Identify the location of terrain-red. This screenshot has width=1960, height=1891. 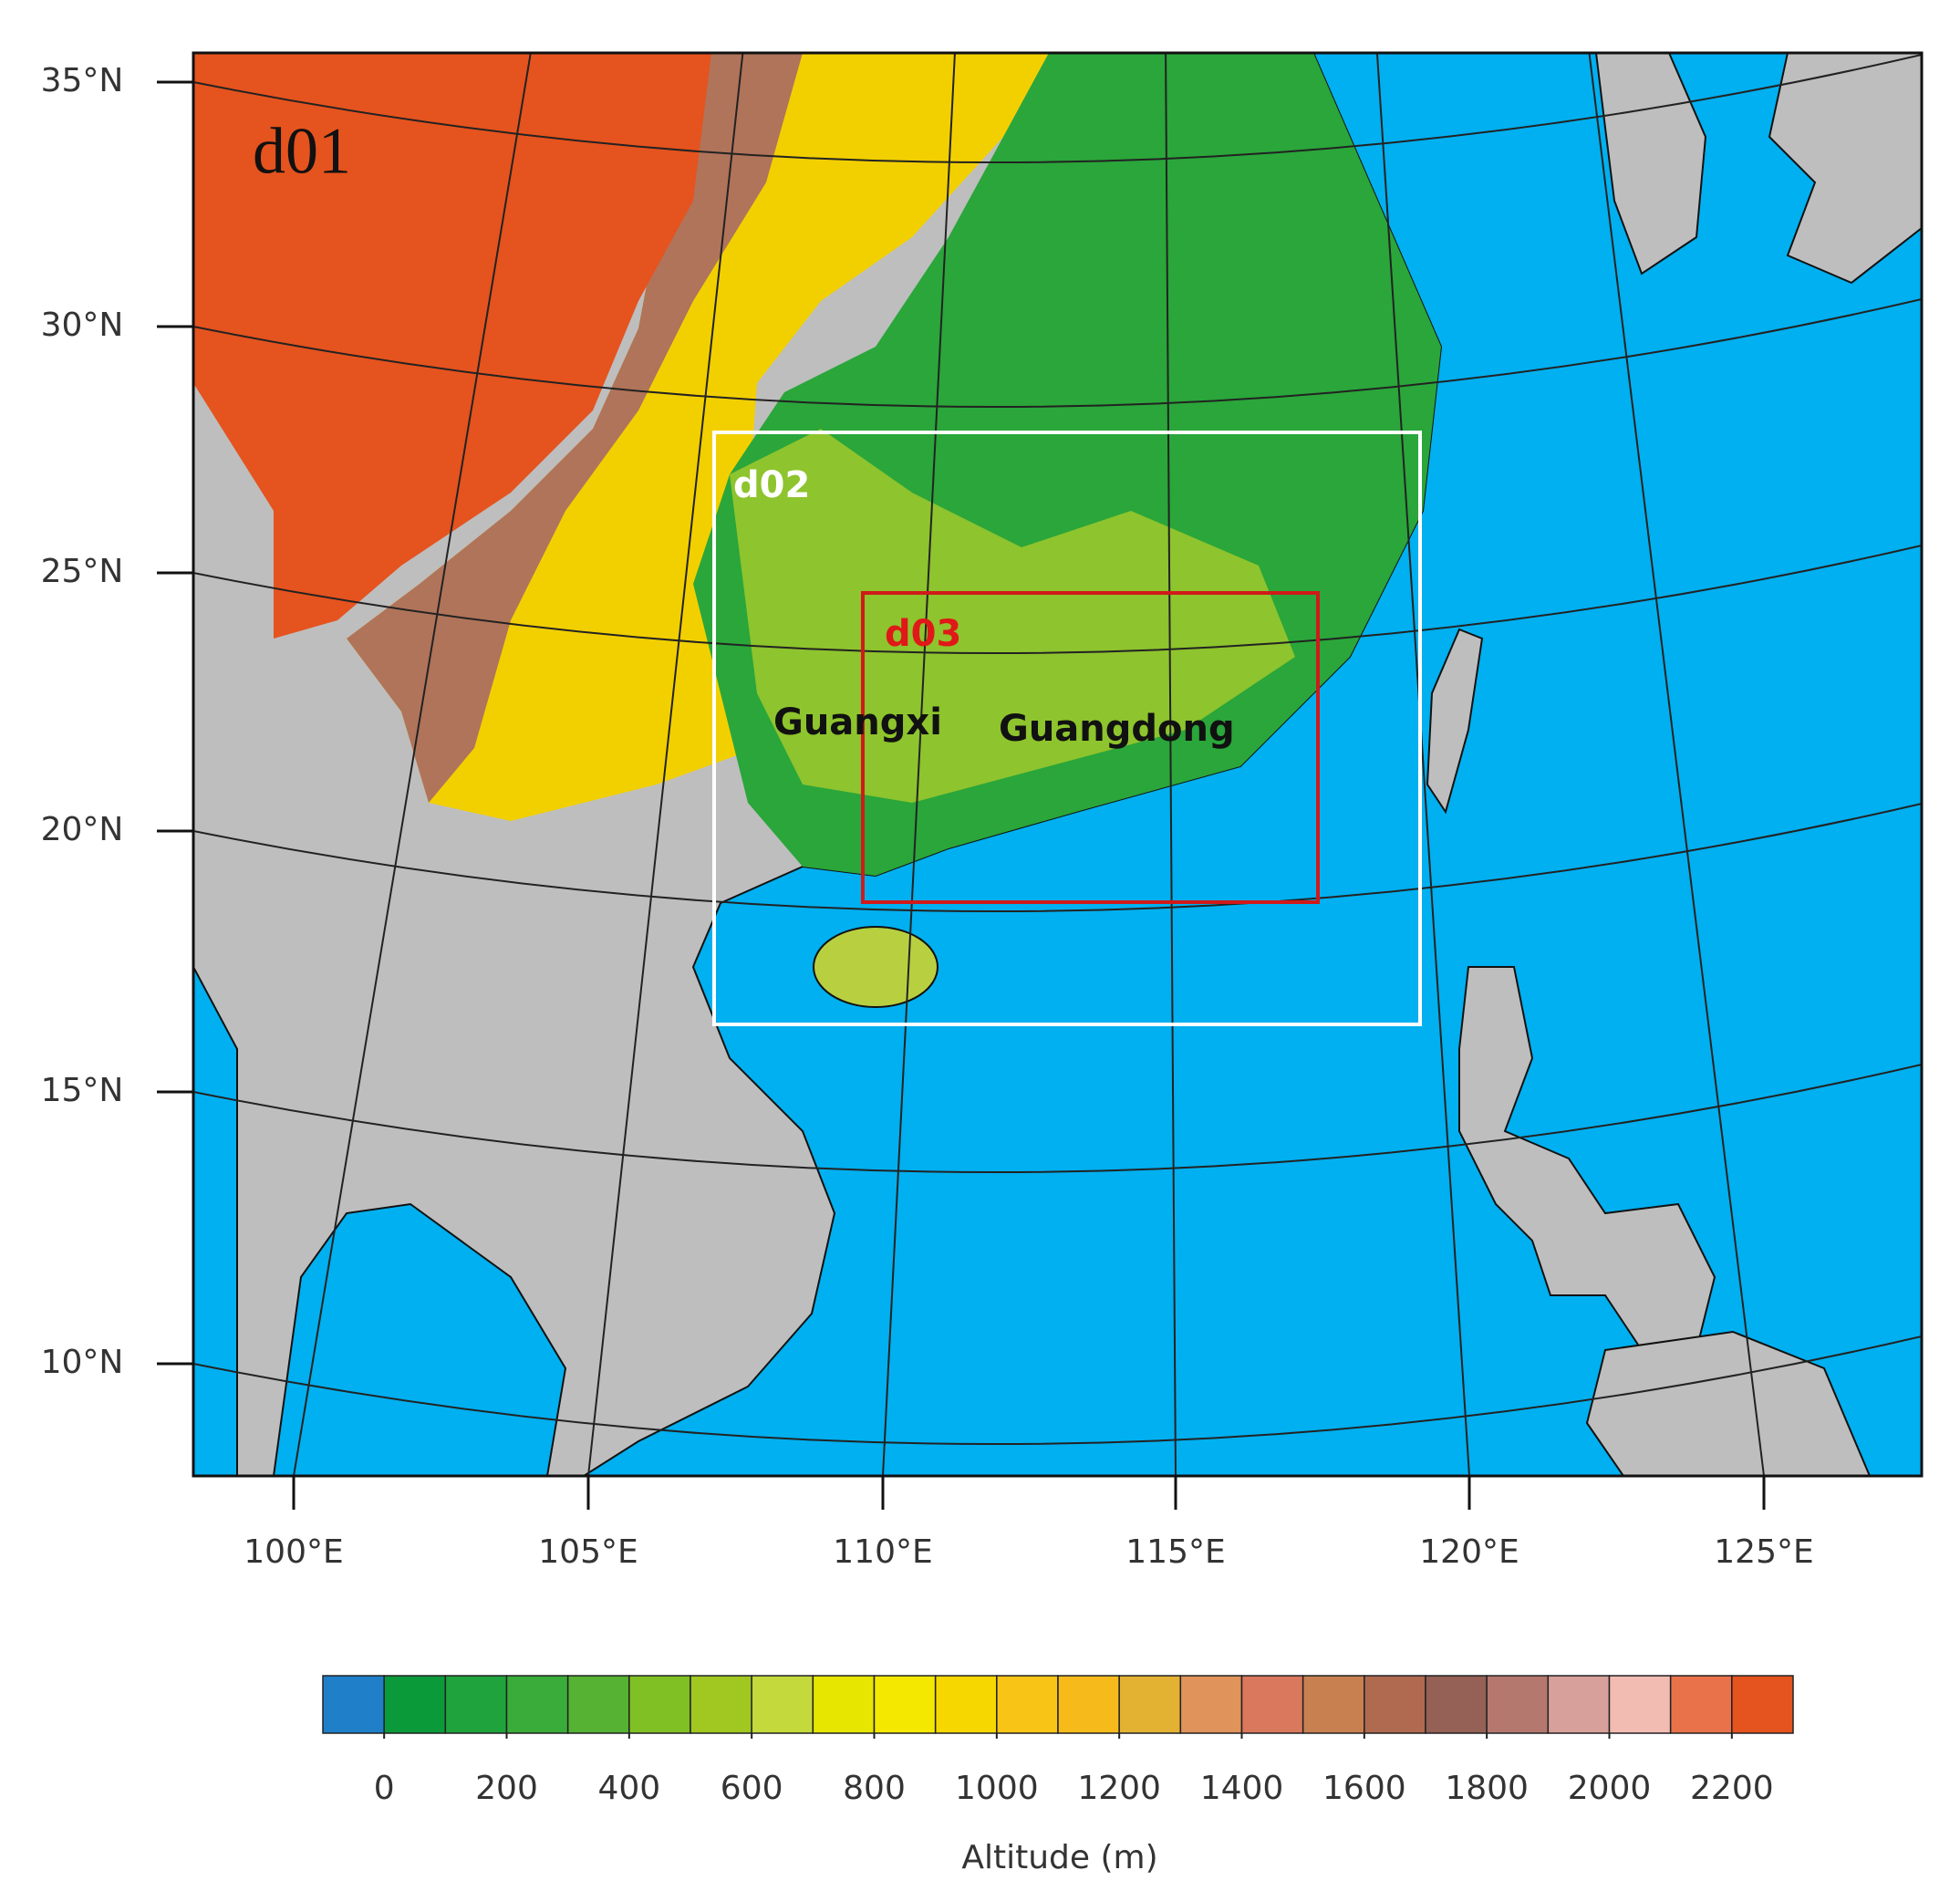
(452, 346).